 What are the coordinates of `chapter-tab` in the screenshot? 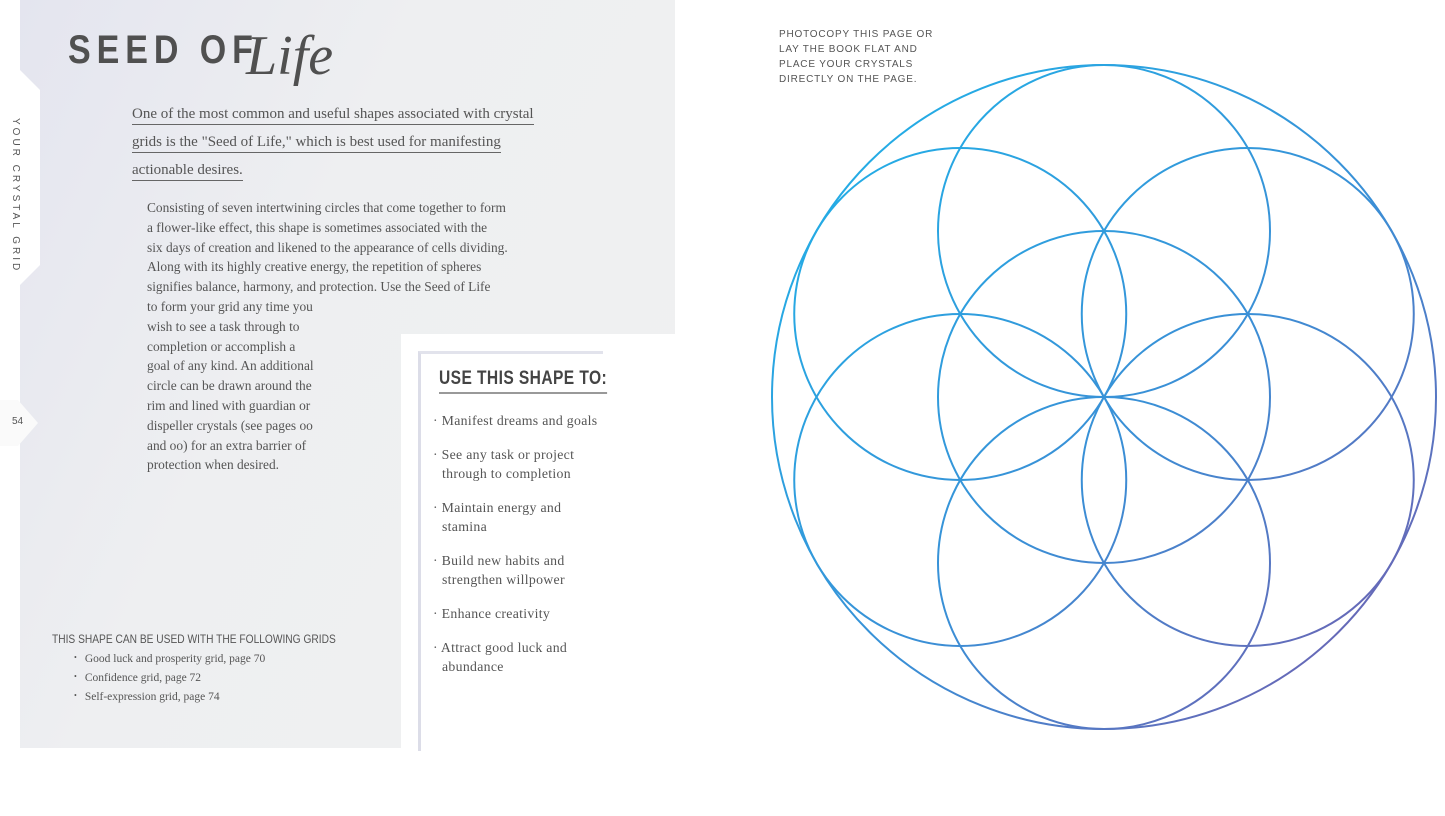 It's located at (20, 177).